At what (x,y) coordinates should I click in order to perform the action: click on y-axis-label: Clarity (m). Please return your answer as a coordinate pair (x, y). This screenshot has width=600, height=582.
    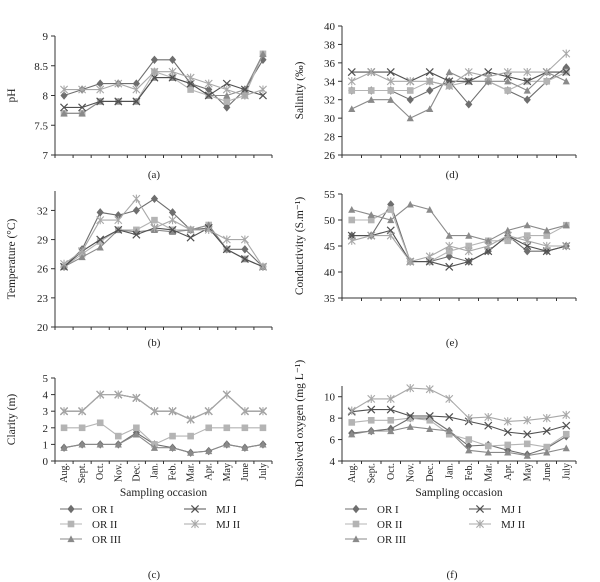
    Looking at the image, I should click on (12, 420).